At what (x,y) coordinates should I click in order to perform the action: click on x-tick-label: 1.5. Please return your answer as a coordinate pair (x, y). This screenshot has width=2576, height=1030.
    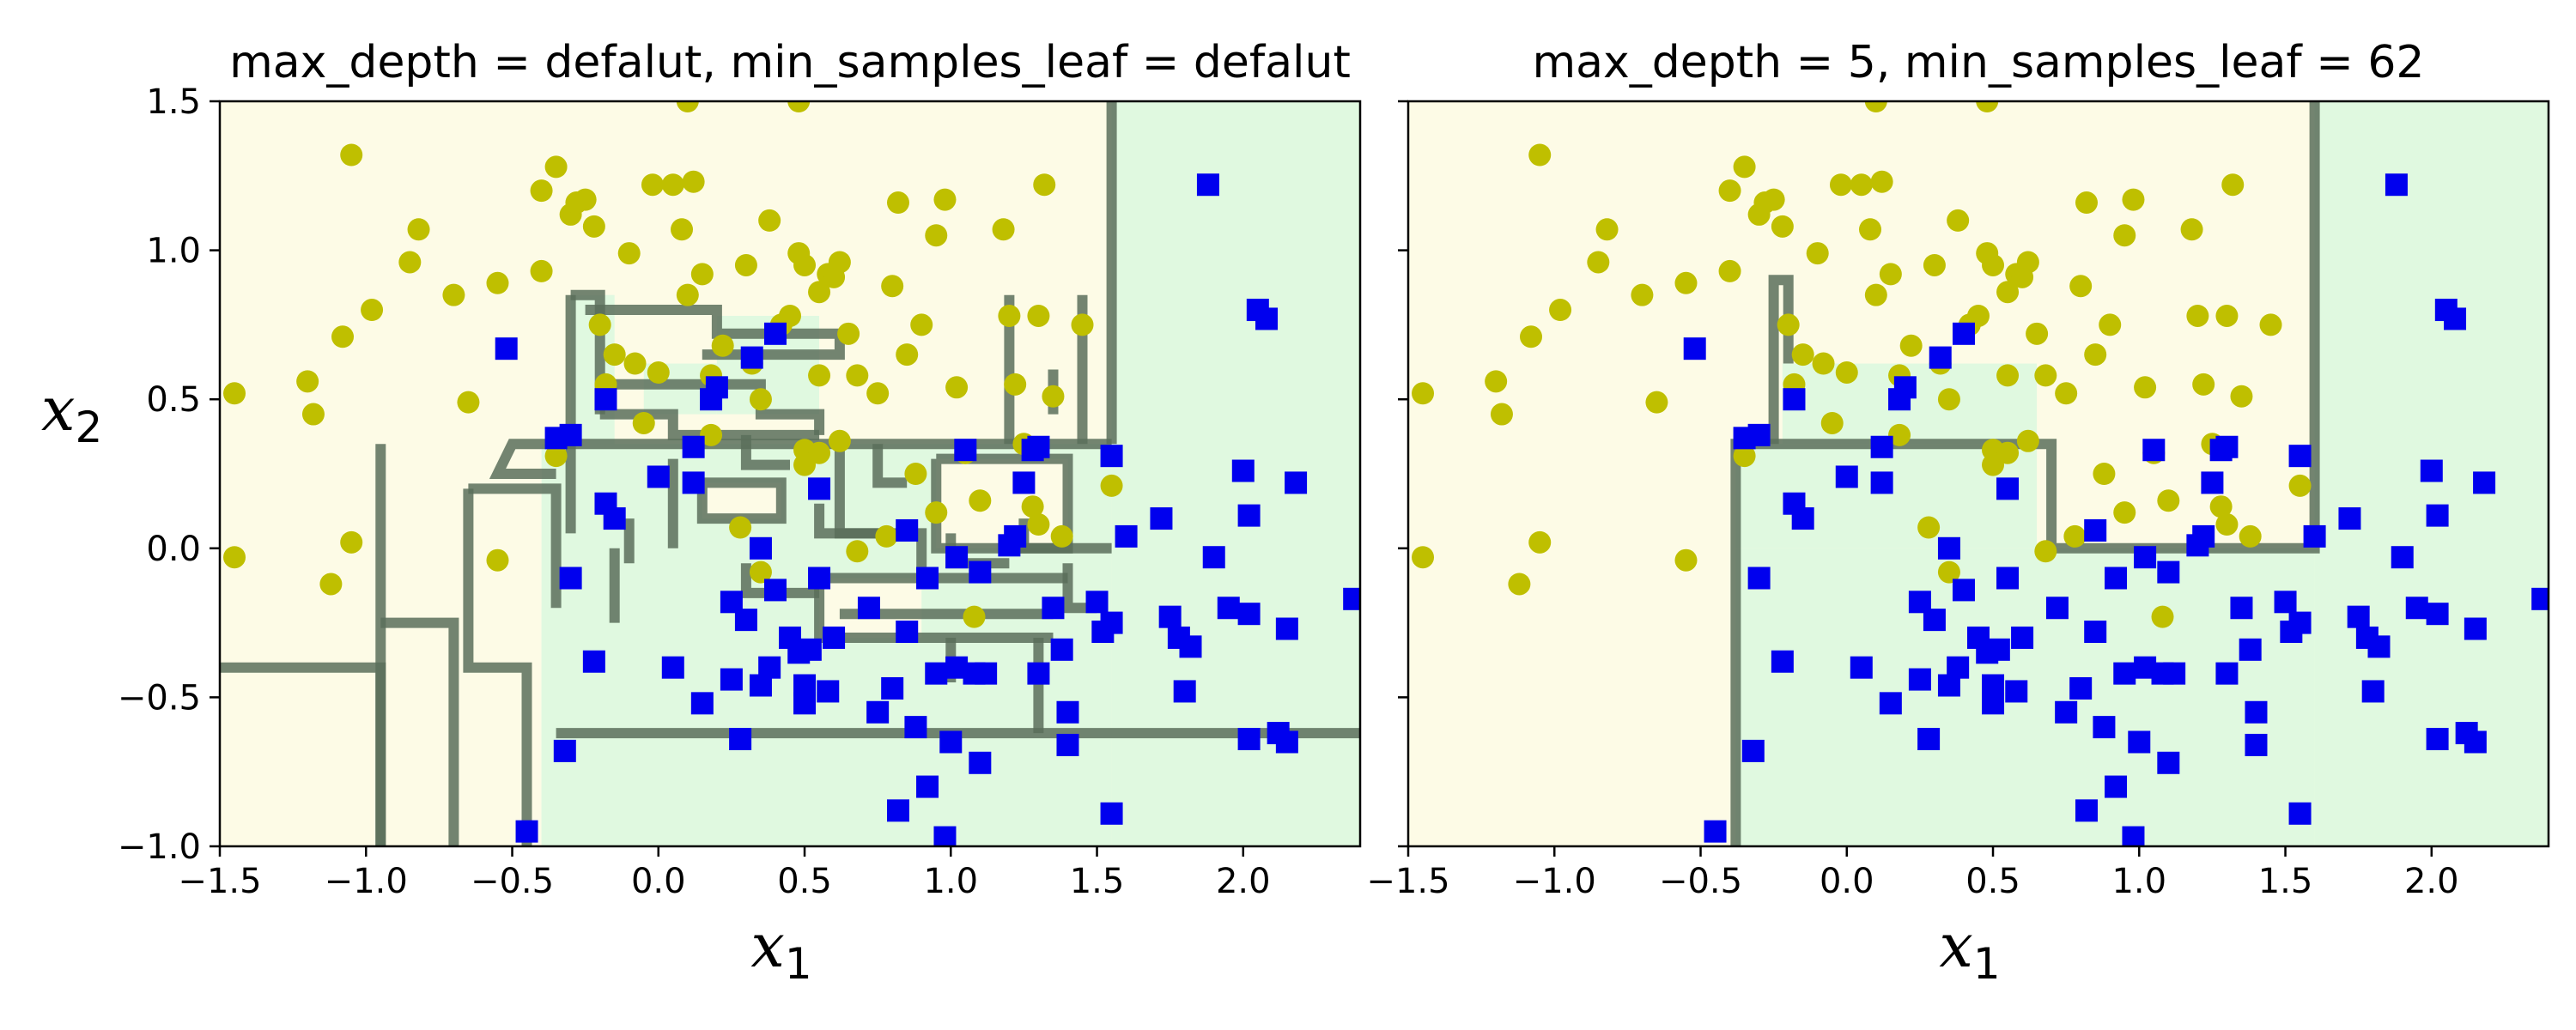
    Looking at the image, I should click on (1097, 881).